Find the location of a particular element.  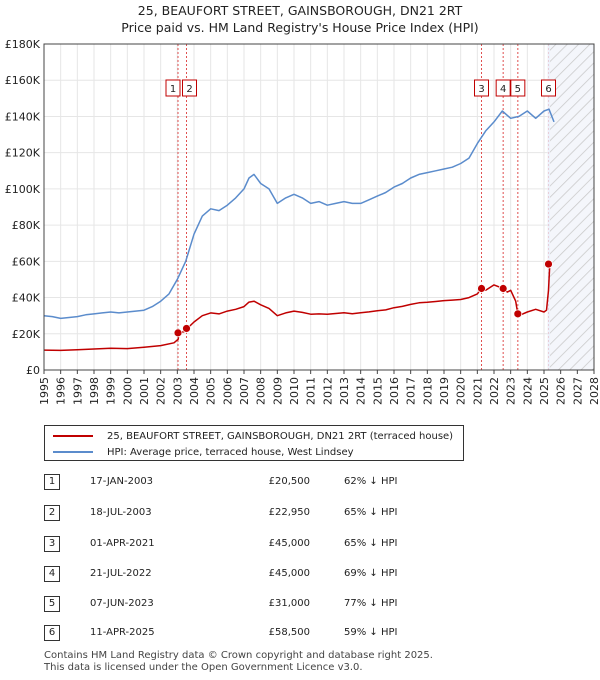

legend-swatch-hpi is located at coordinates (73, 452).